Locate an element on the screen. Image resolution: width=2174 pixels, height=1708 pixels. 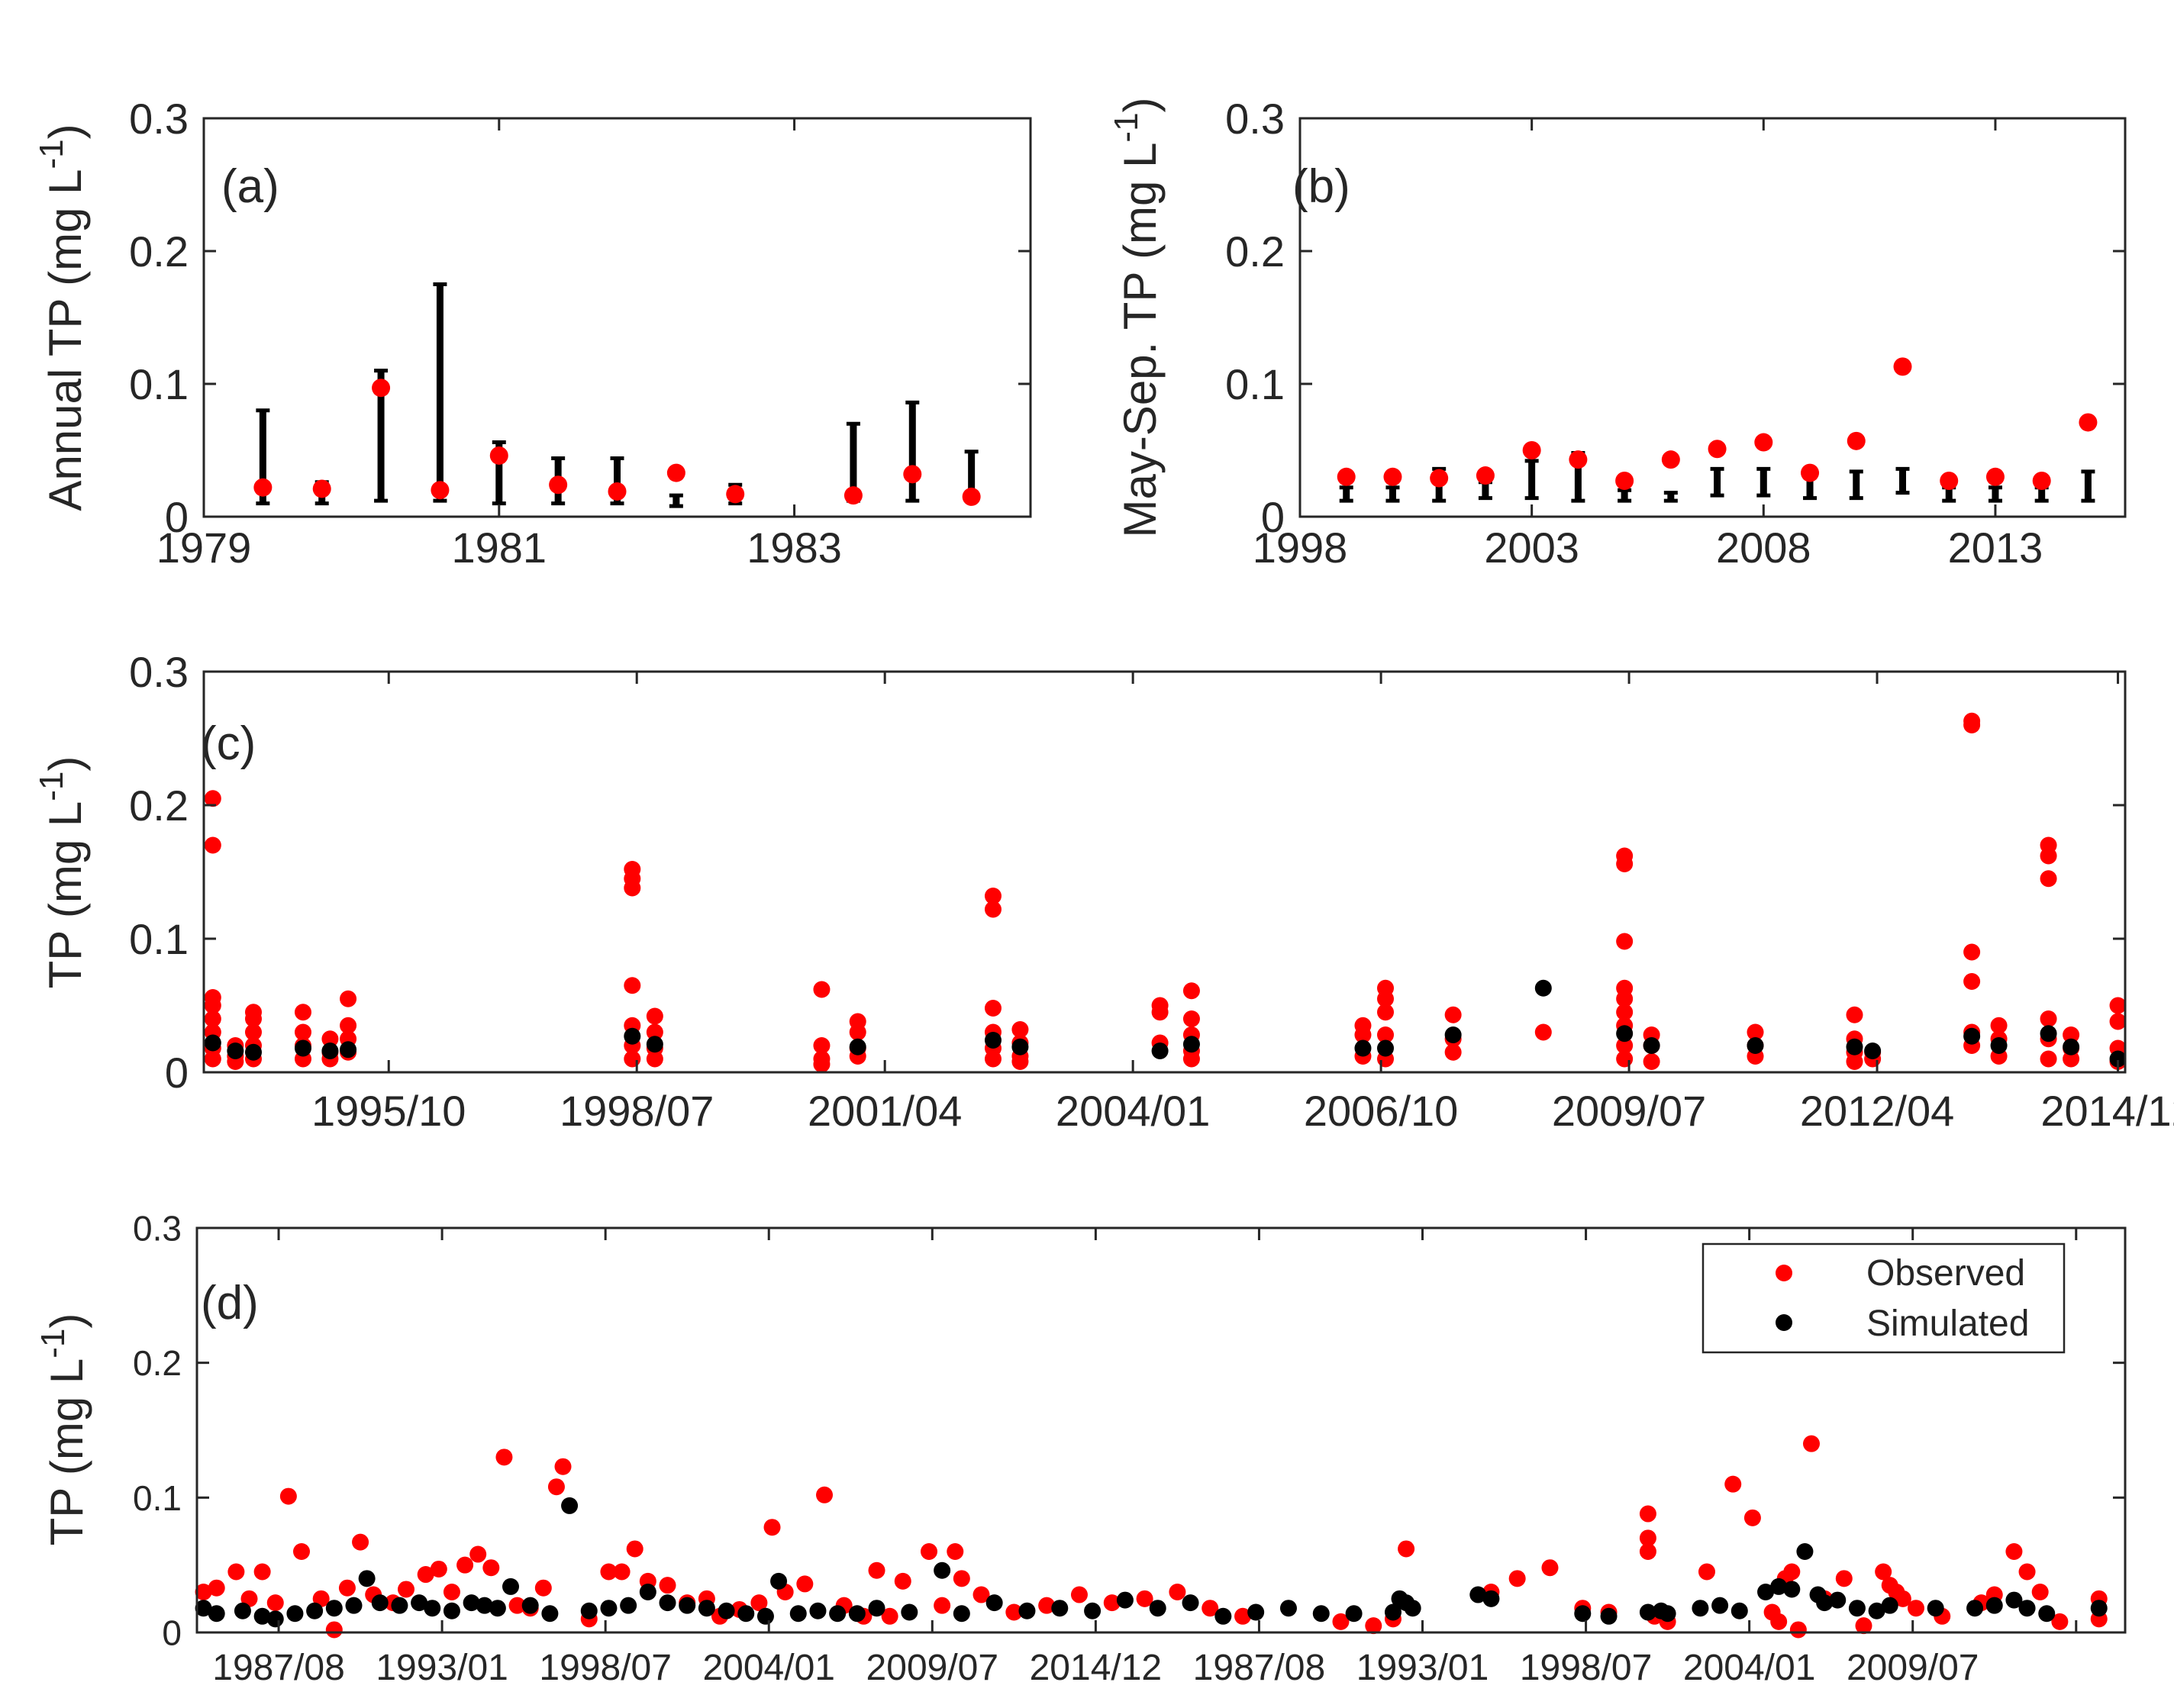
panel-a-axes-box is located at coordinates (617, 317).